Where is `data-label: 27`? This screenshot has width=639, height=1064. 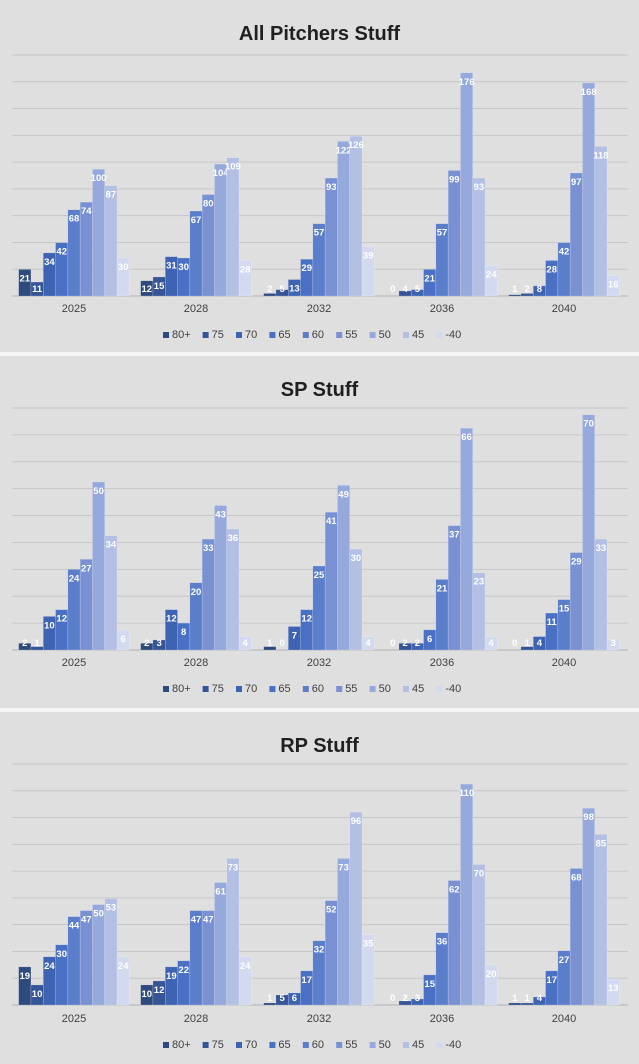 data-label: 27 is located at coordinates (86, 568).